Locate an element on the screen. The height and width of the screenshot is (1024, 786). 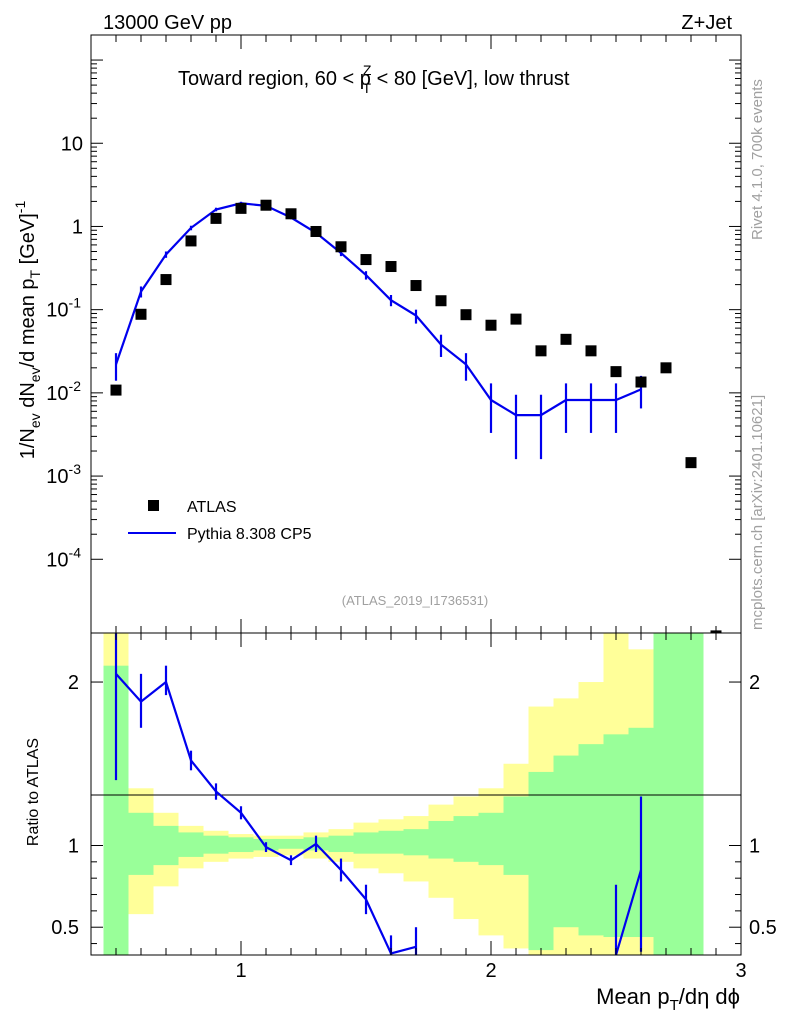
ratio-tick-label: 0.5 is located at coordinates (65, 928).